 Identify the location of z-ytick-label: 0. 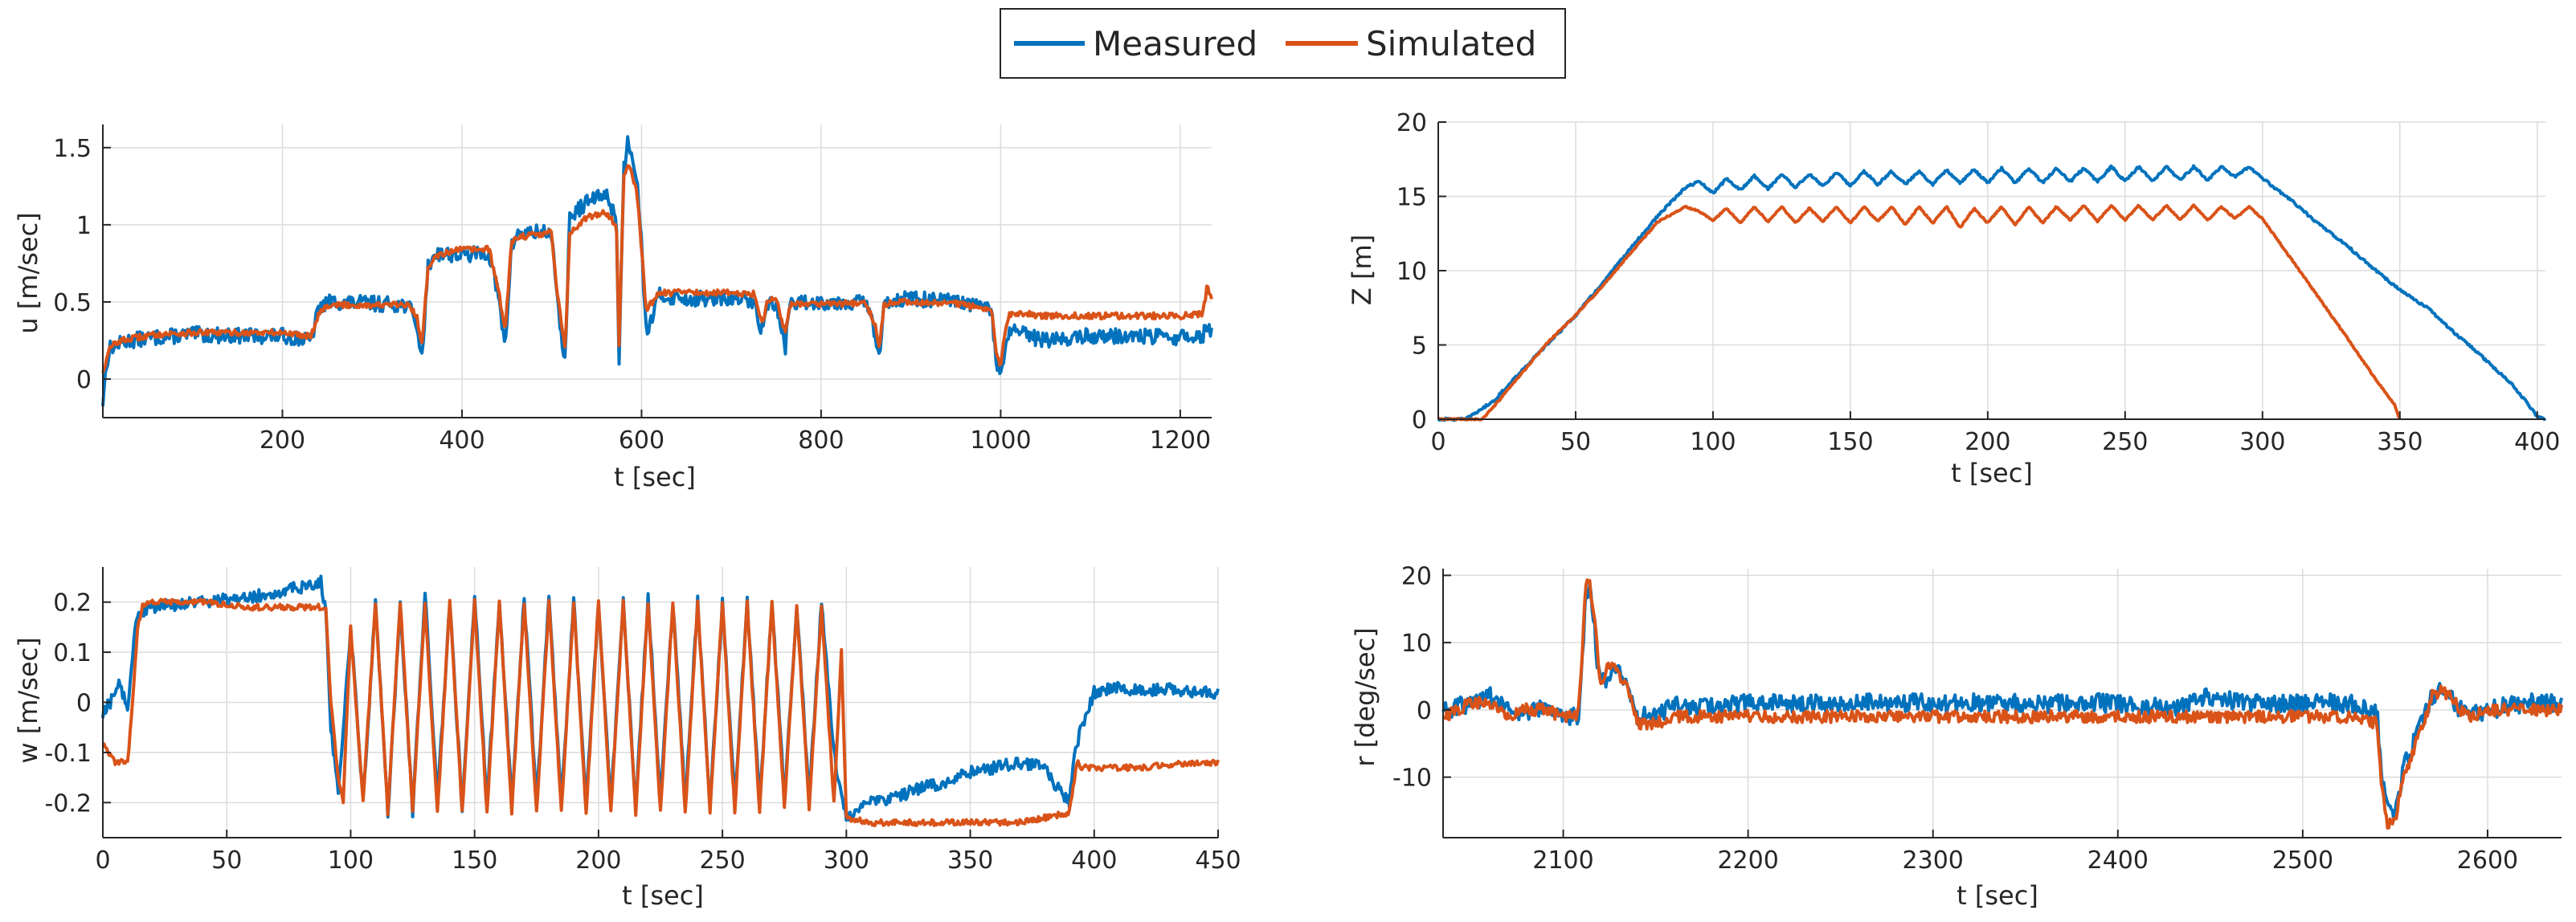
(1420, 420).